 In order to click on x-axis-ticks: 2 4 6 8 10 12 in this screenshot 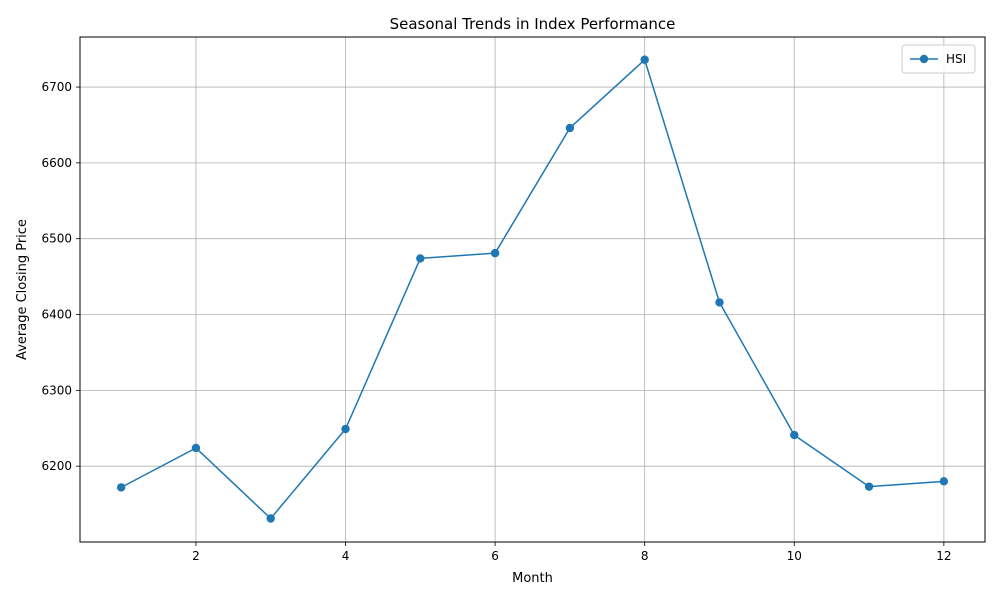, I will do `click(572, 552)`.